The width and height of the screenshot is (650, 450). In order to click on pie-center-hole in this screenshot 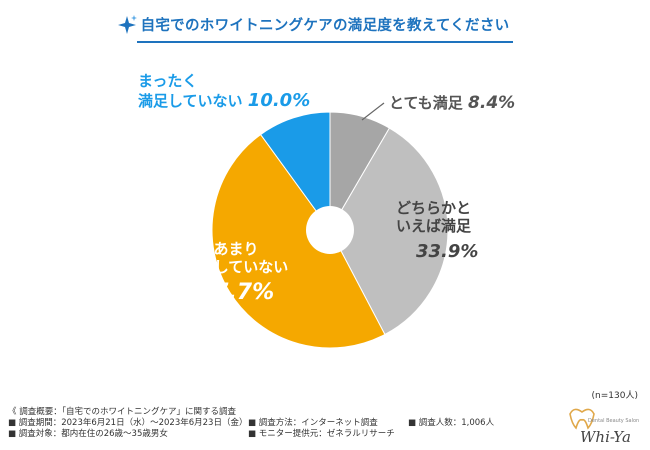, I will do `click(330, 230)`.